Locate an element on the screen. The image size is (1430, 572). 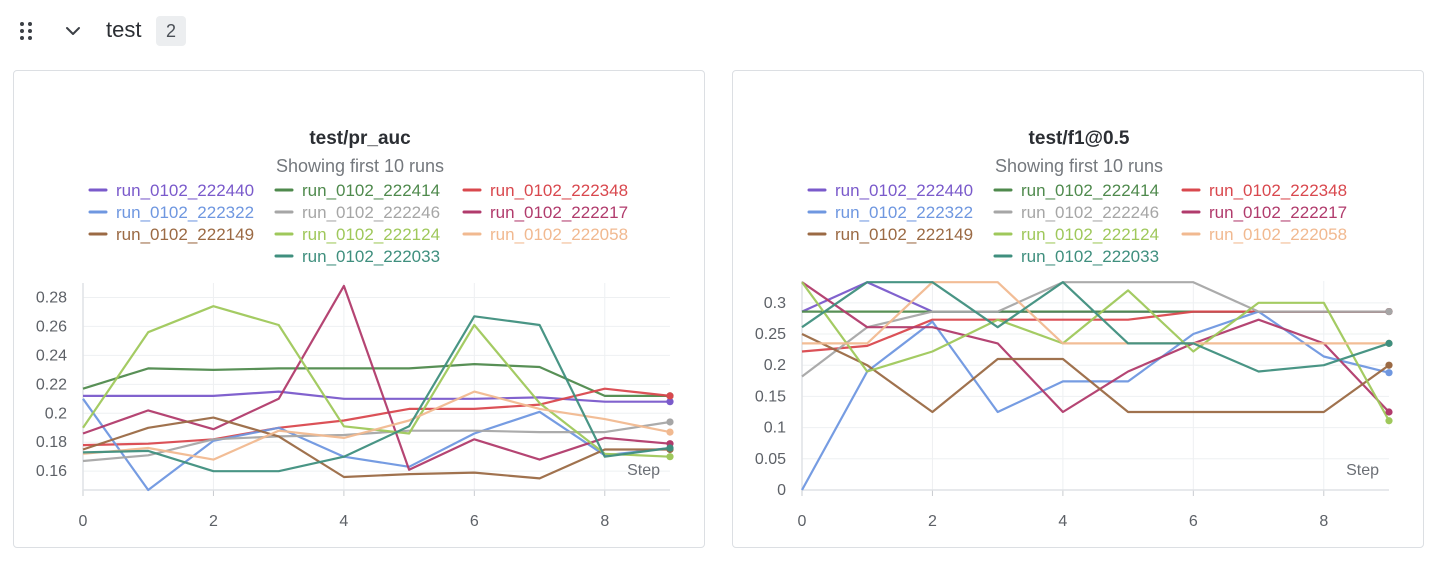
y-tick-label: 0.25 is located at coordinates (770, 334).